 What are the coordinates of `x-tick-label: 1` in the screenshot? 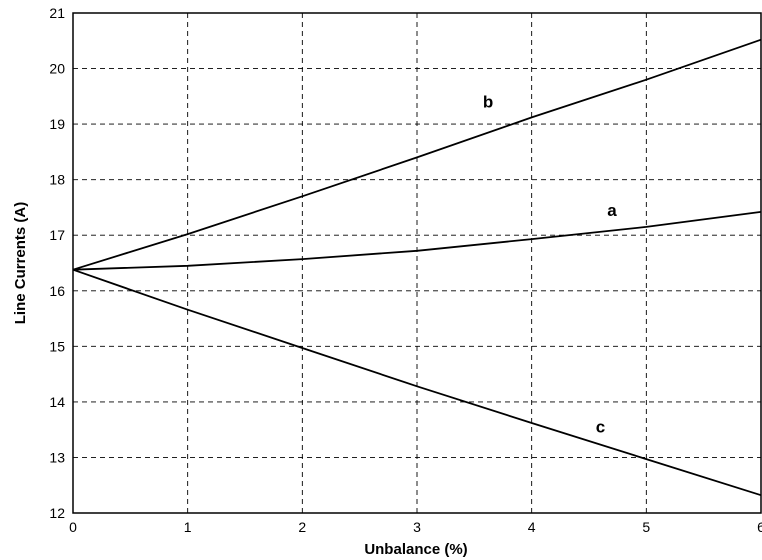 It's located at (188, 527).